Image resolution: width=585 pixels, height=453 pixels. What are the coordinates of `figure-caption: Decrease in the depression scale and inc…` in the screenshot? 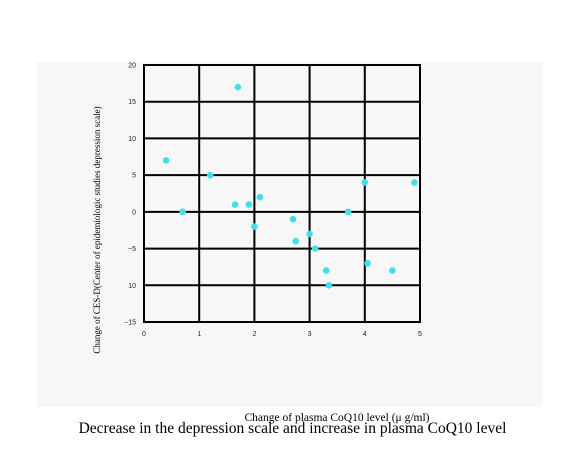 It's located at (292, 428).